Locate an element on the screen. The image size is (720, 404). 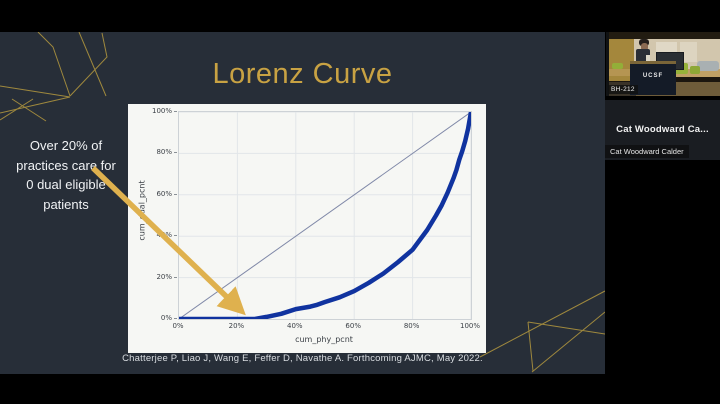
annotation-line: practices care for is located at coordinates (66, 165).